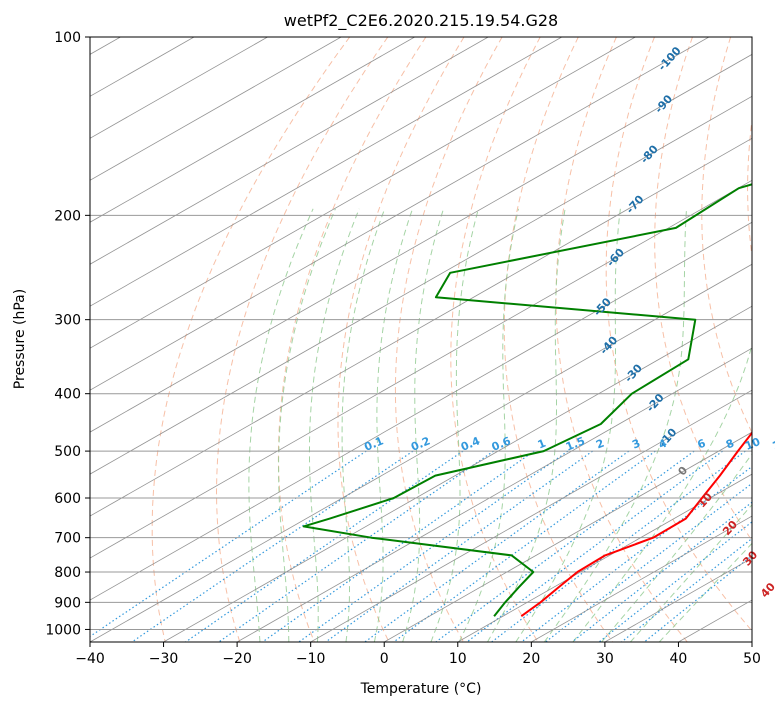  What do you see at coordinates (67, 539) in the screenshot?
I see `y-tick-label: 700` at bounding box center [67, 539].